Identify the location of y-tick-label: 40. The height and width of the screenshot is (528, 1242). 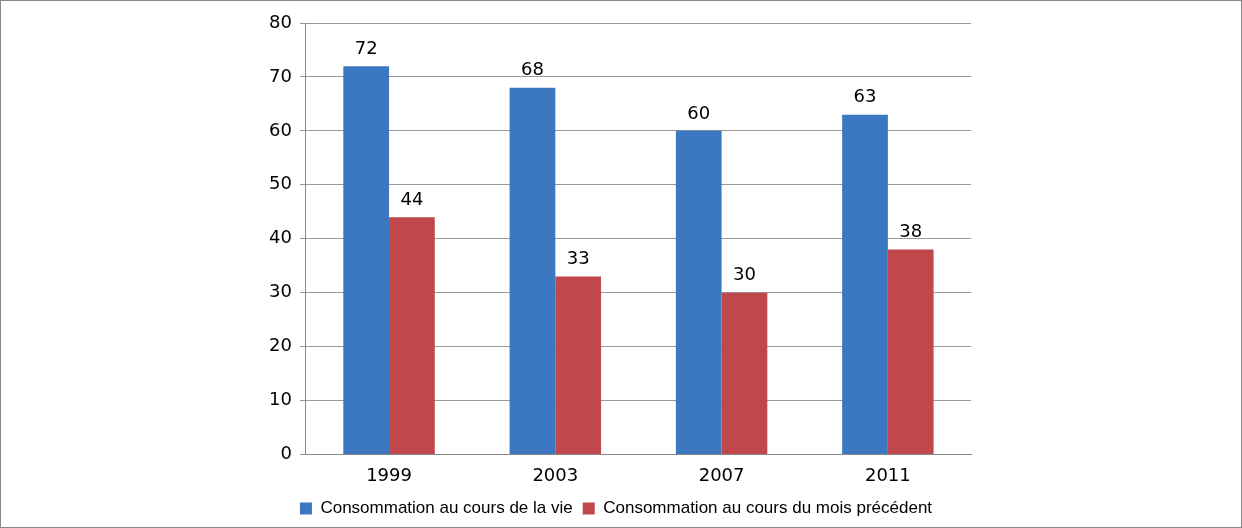
(280, 237).